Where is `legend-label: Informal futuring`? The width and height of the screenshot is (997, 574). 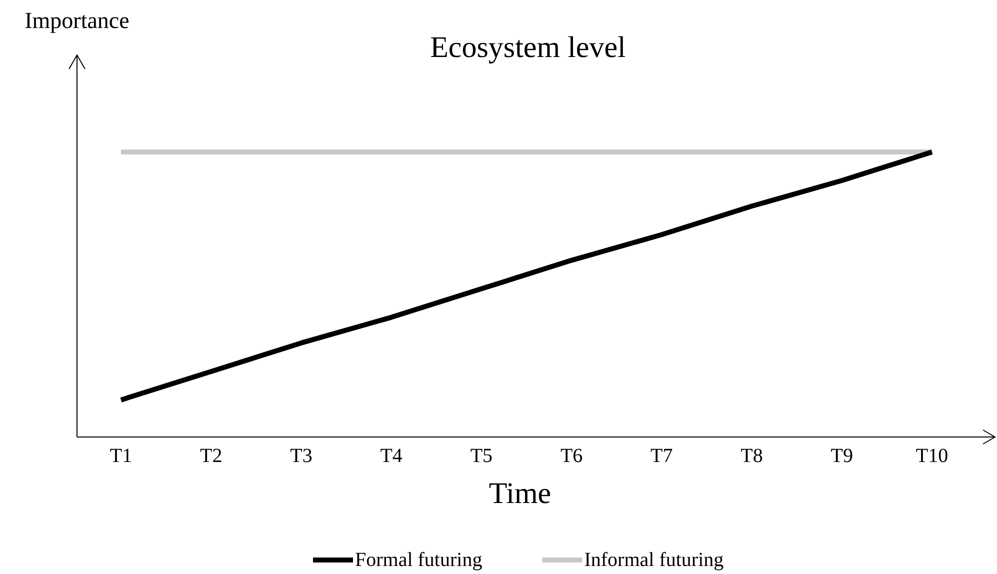
legend-label: Informal futuring is located at coordinates (654, 560).